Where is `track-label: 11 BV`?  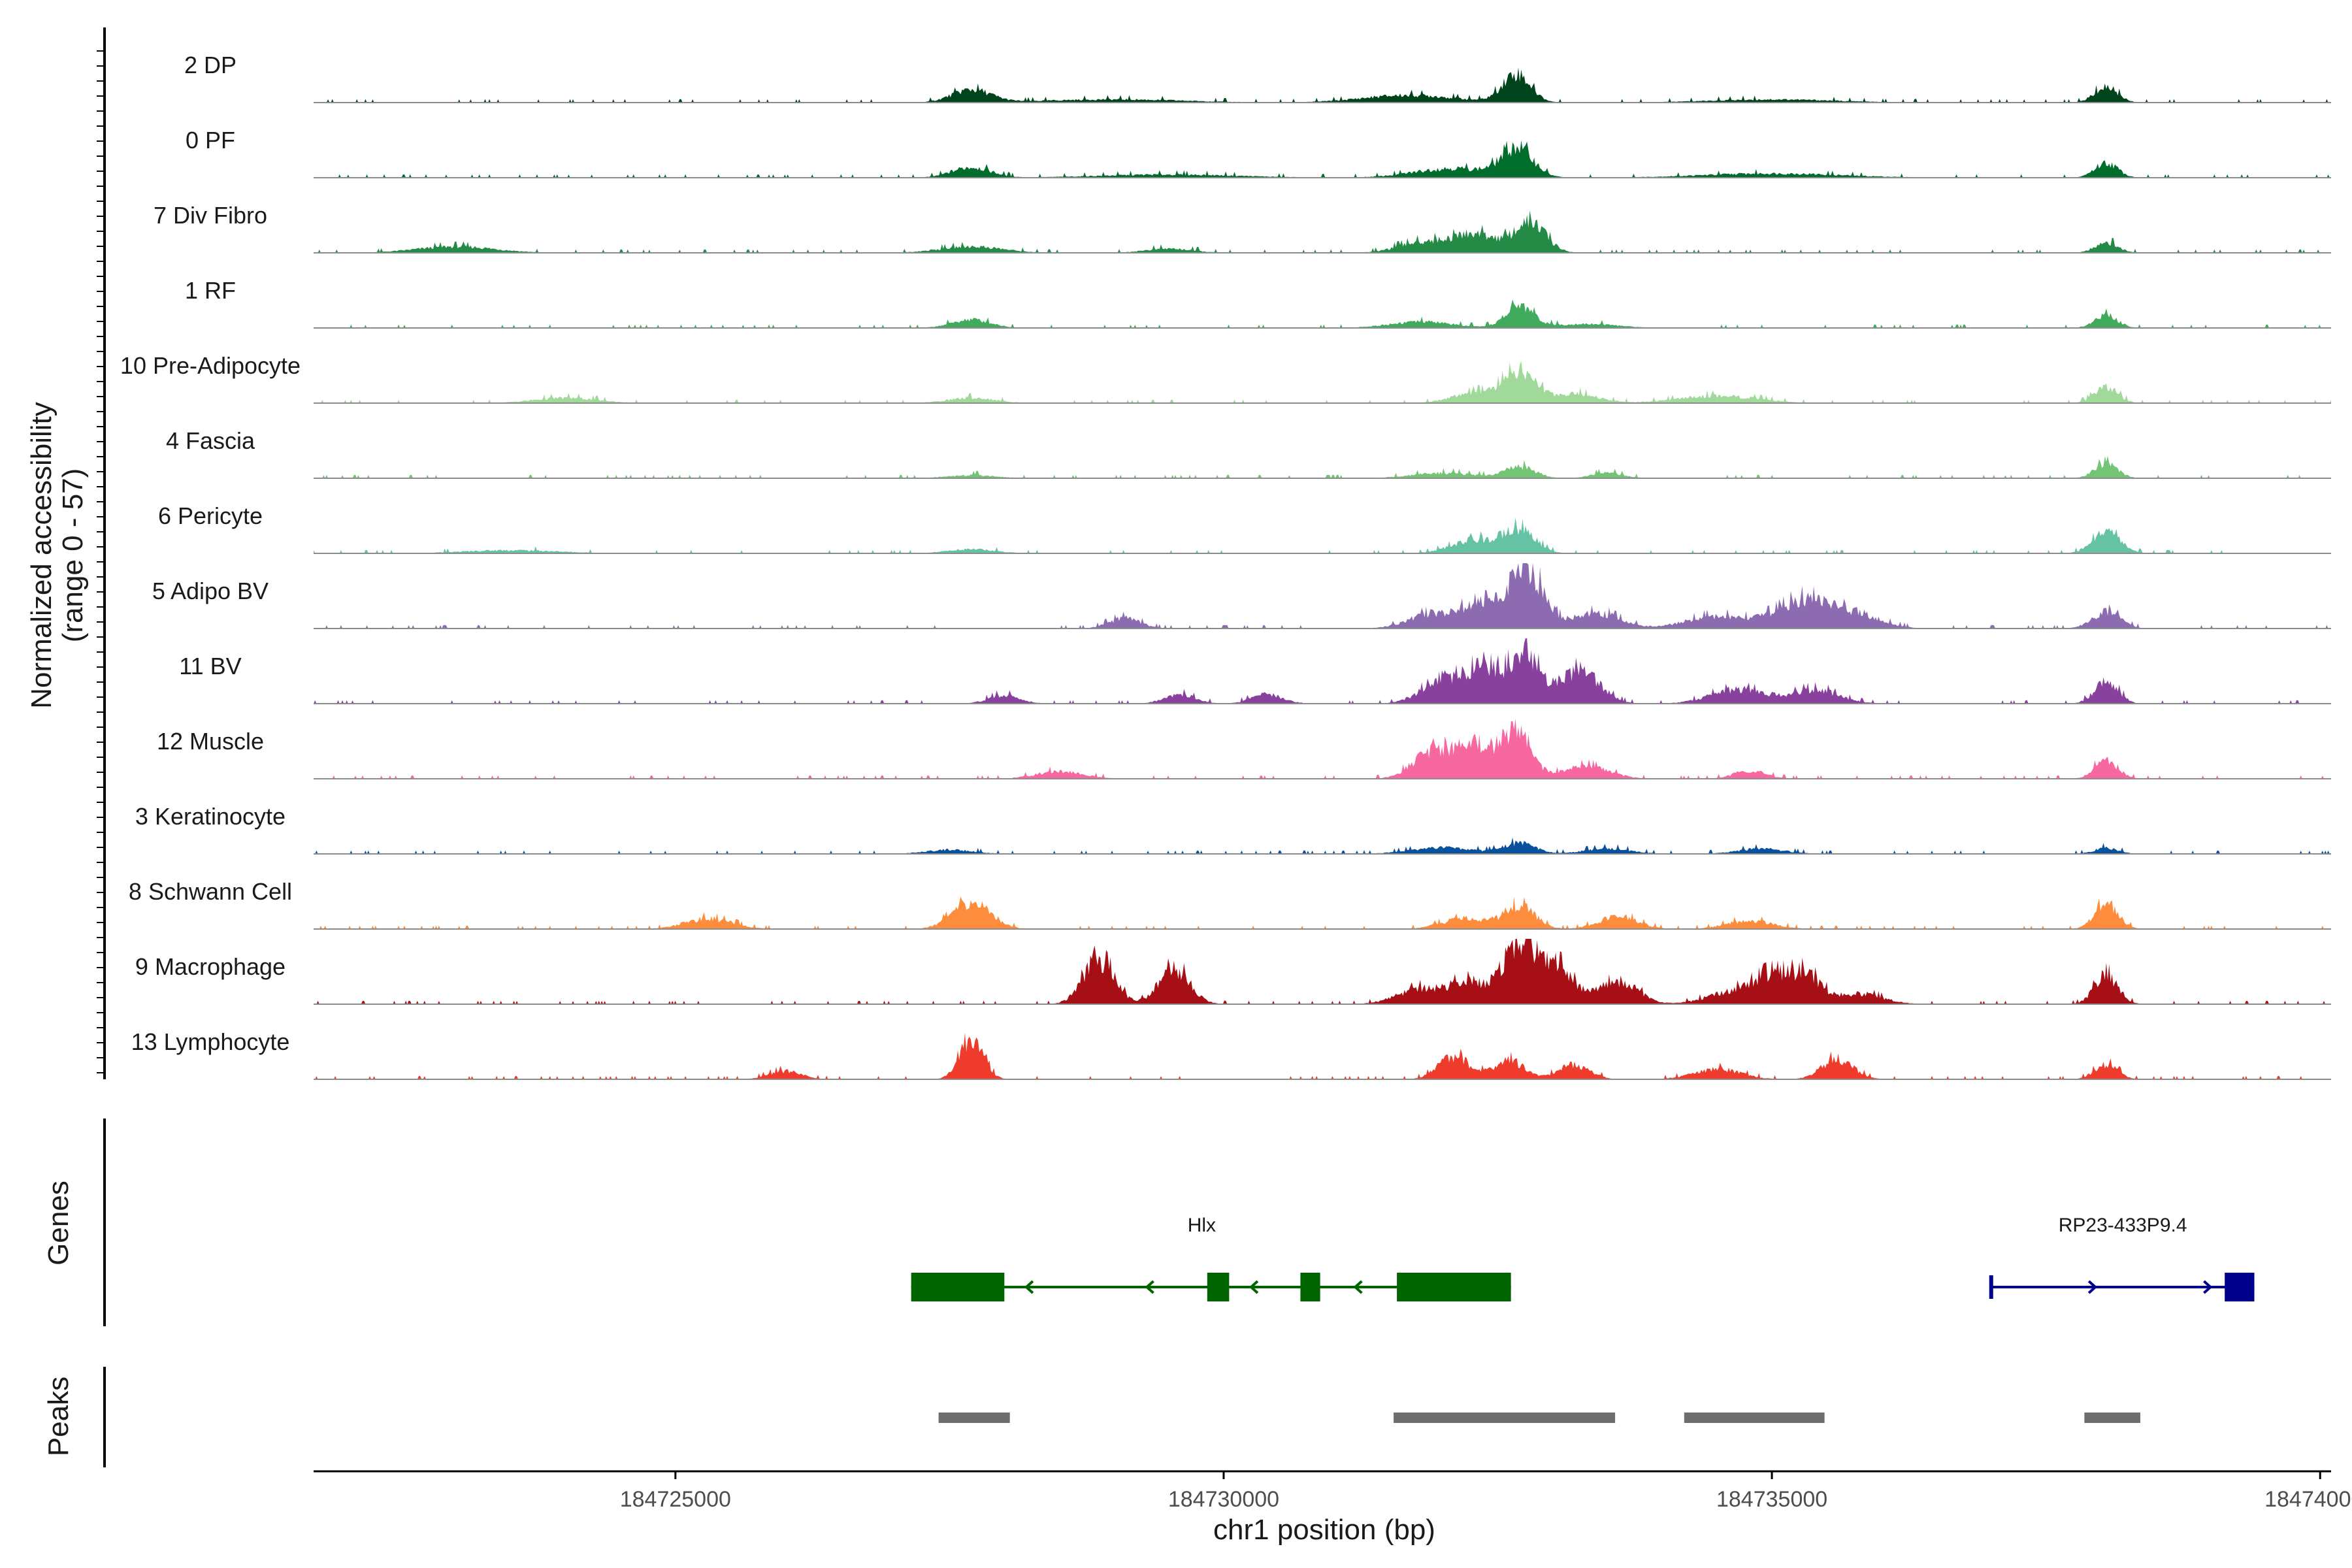 track-label: 11 BV is located at coordinates (210, 666).